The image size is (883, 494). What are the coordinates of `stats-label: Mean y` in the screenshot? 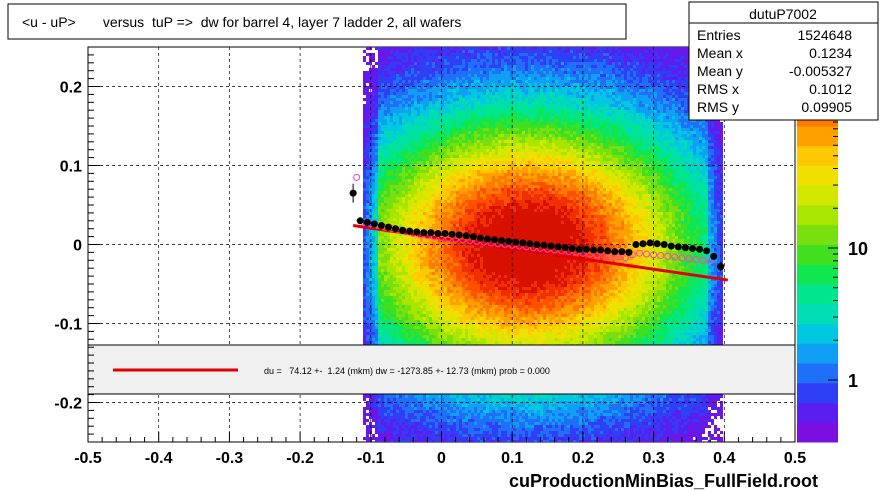 It's located at (720, 71).